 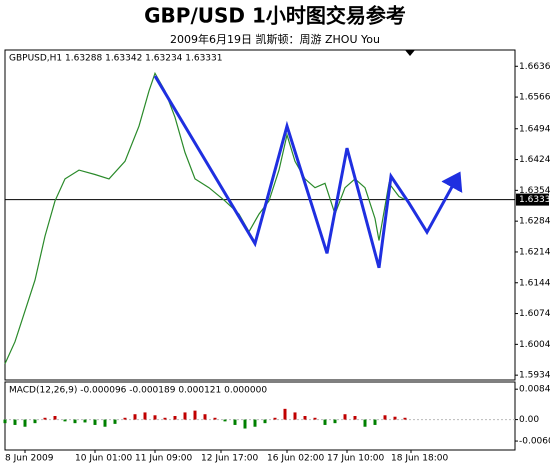 I want to click on y-tick-label: -0.0060, so click(x=534, y=442).